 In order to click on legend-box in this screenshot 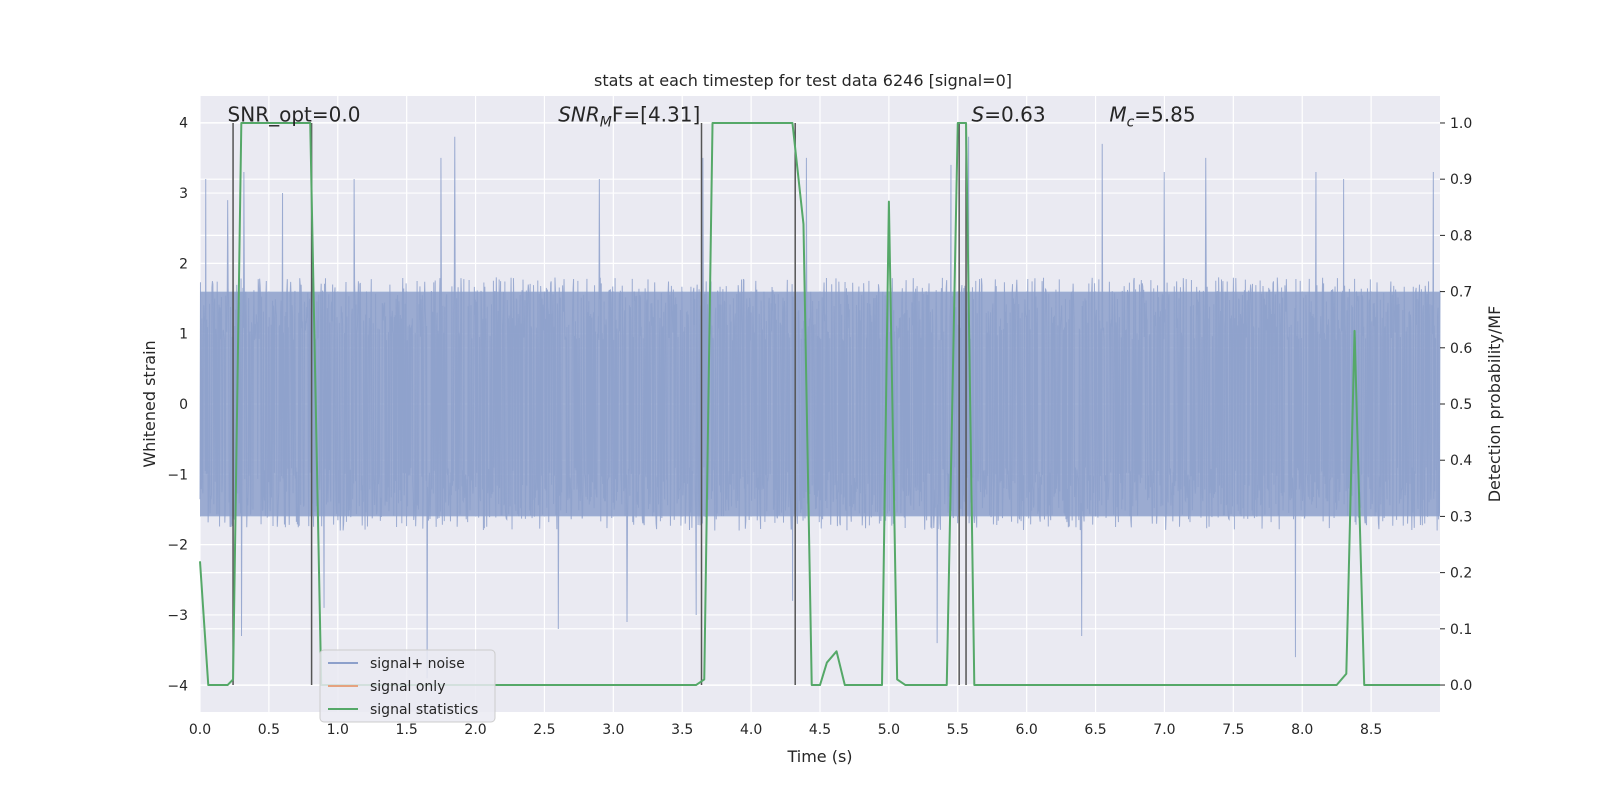, I will do `click(407, 686)`.